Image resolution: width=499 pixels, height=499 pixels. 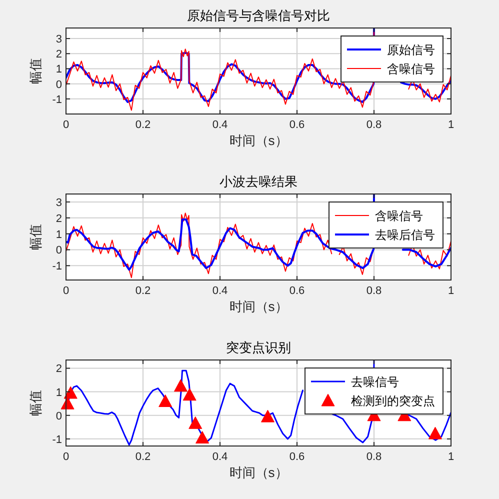 I want to click on title: 原始信号与含噪信号对比, so click(x=258, y=15).